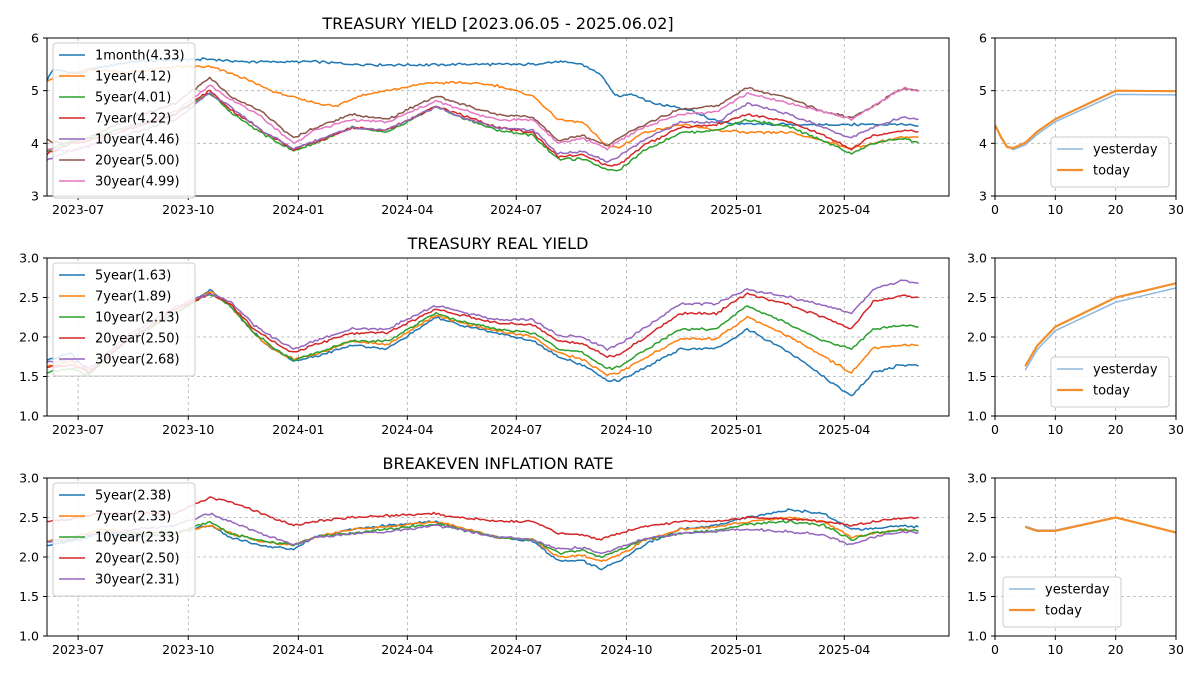  What do you see at coordinates (1116, 209) in the screenshot?
I see `x-tick-label: 20` at bounding box center [1116, 209].